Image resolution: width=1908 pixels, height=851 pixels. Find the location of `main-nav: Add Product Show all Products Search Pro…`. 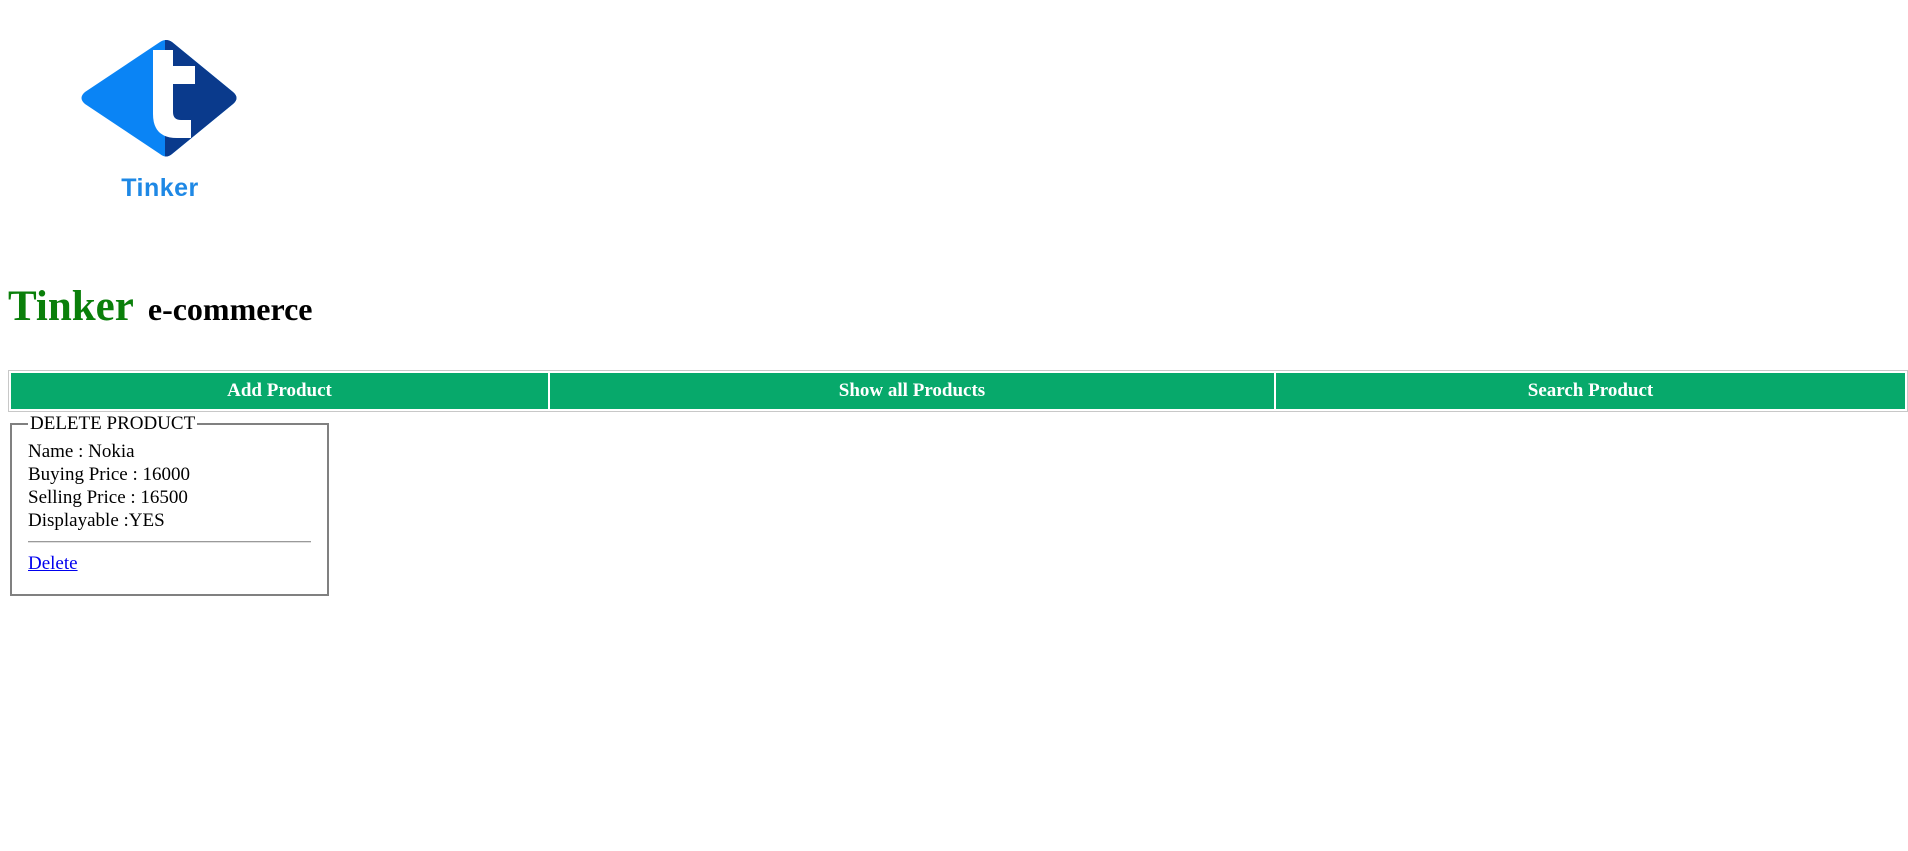

main-nav: Add Product Show all Products Search Pro… is located at coordinates (958, 391).